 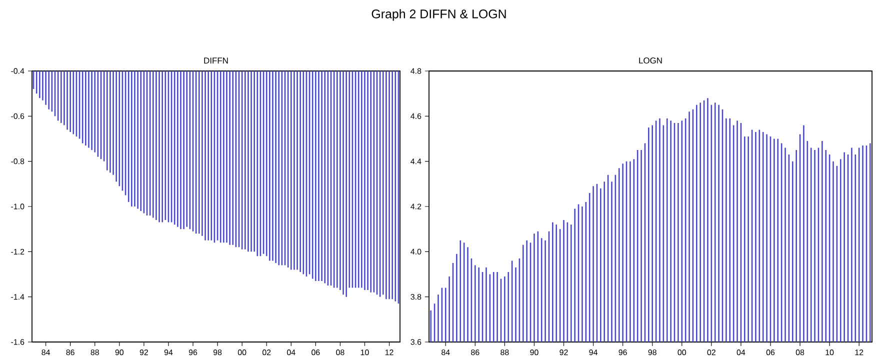 I want to click on chart-subtitle: LOGN, so click(x=650, y=61).